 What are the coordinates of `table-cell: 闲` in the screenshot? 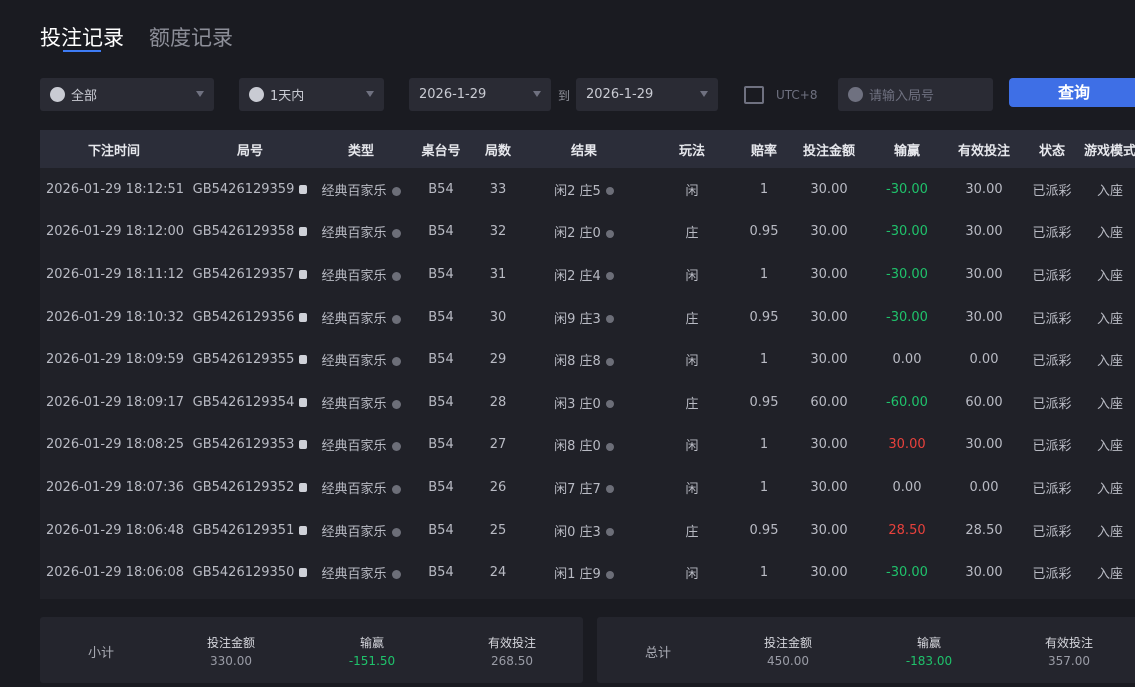 It's located at (692, 359).